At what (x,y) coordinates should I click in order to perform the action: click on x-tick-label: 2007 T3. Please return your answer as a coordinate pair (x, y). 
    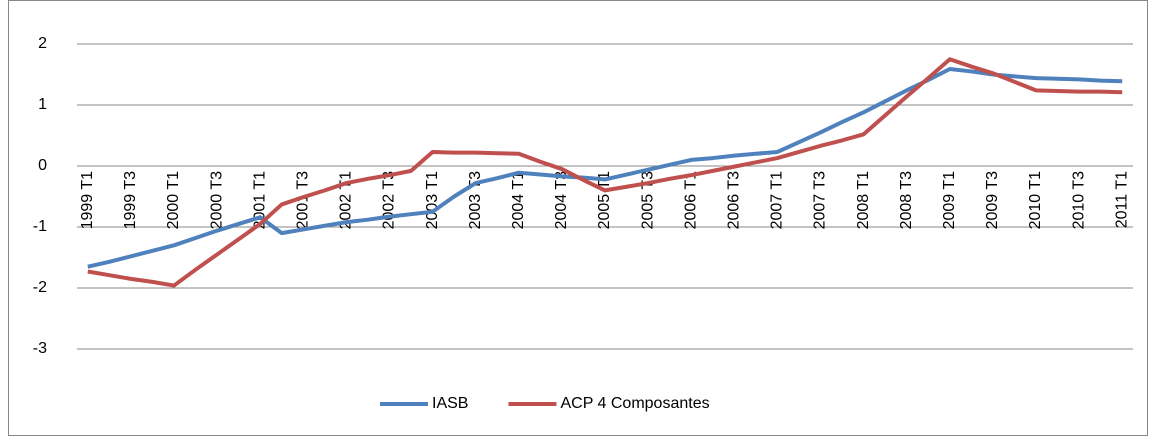
    Looking at the image, I should click on (820, 200).